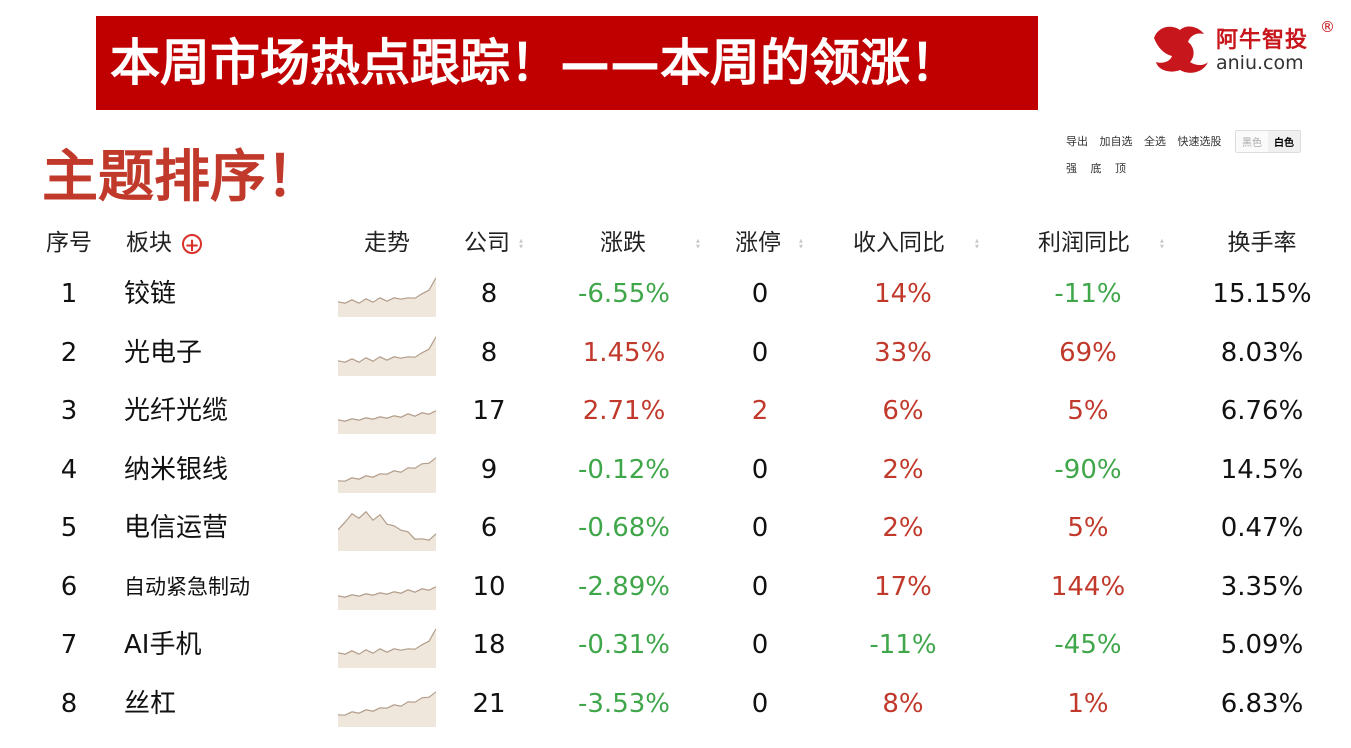  I want to click on sort-revenue-yoy-icon, so click(978, 244).